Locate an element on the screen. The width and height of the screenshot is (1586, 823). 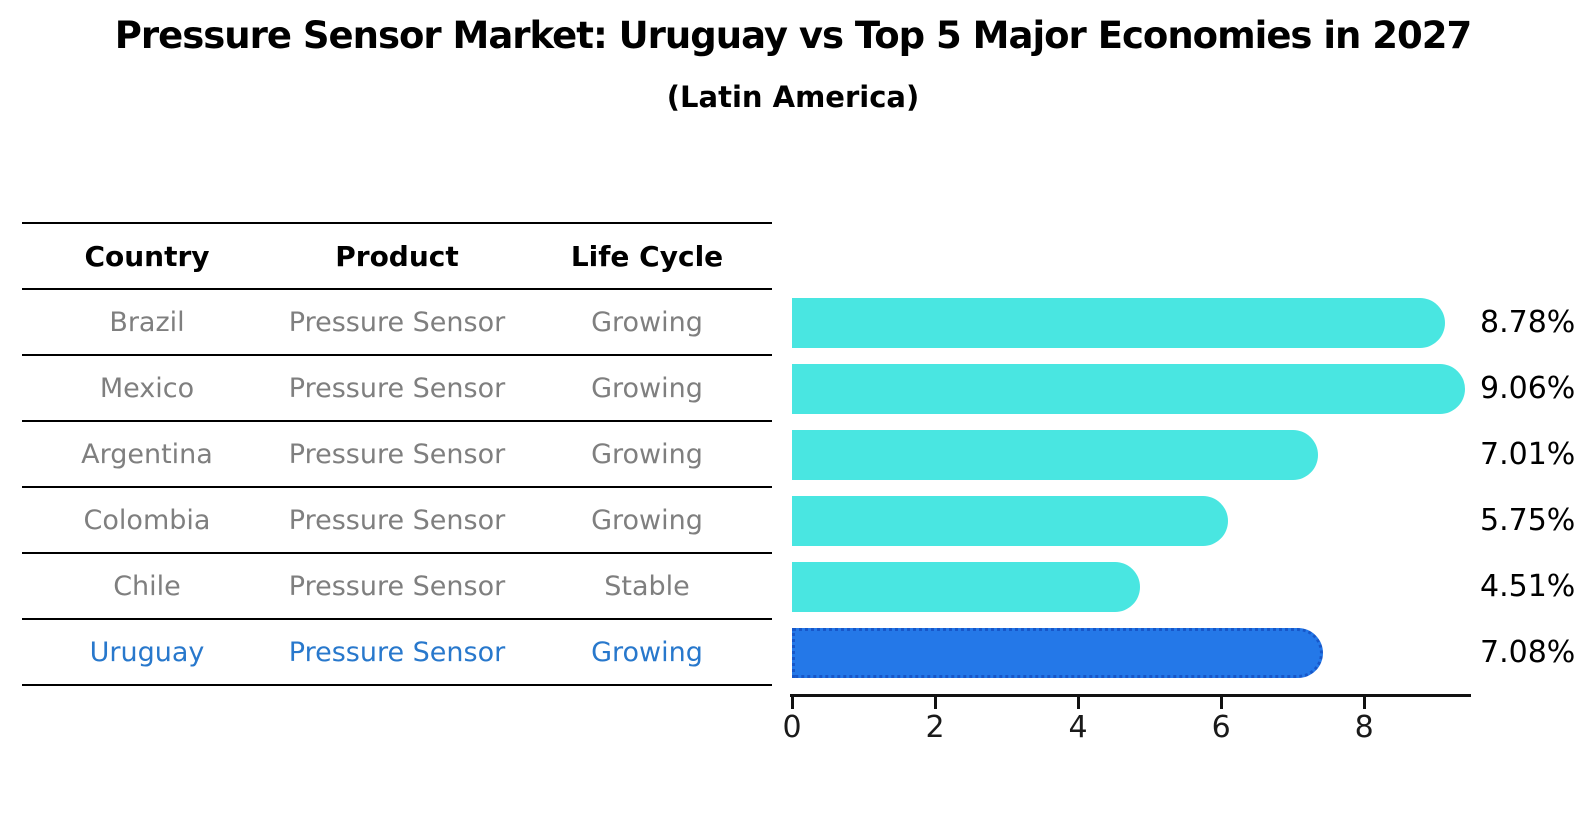
bar-value-label: 8.78% is located at coordinates (1528, 322).